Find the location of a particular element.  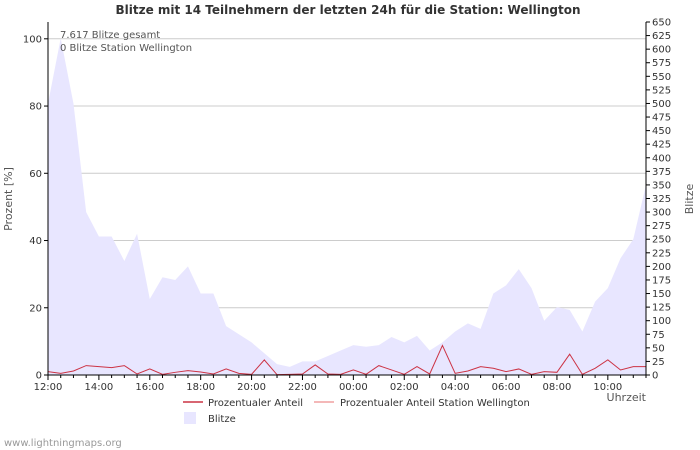

x-tick-label-22:00: 22:00 is located at coordinates (302, 387).